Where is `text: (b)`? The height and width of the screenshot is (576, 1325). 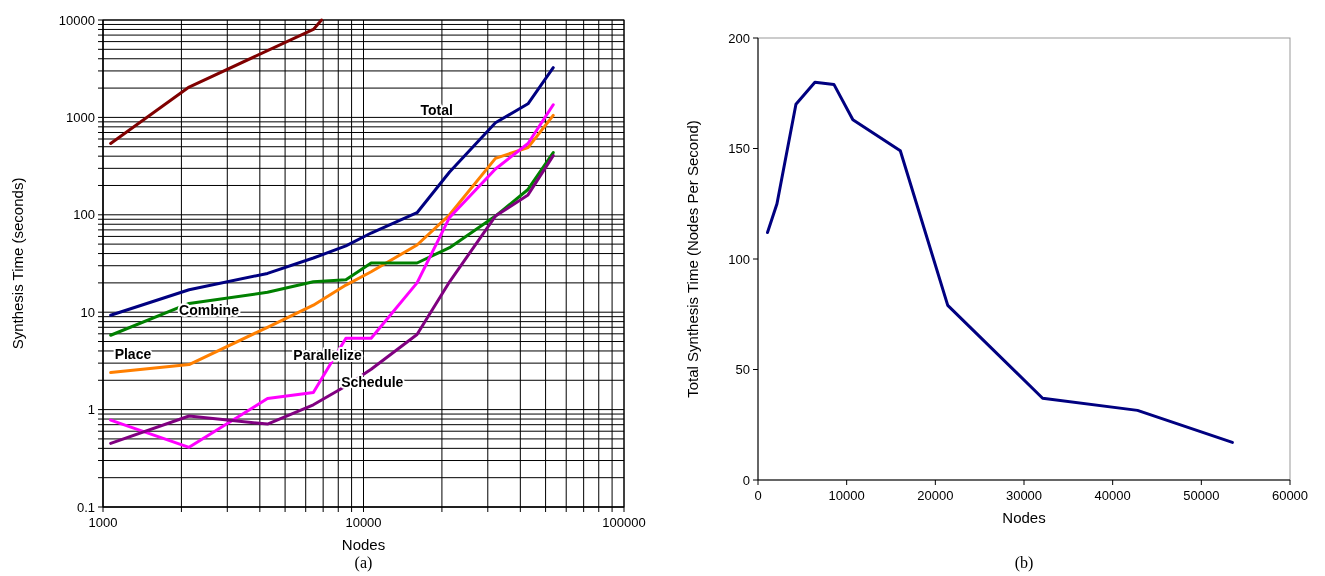
text: (b) is located at coordinates (1024, 563).